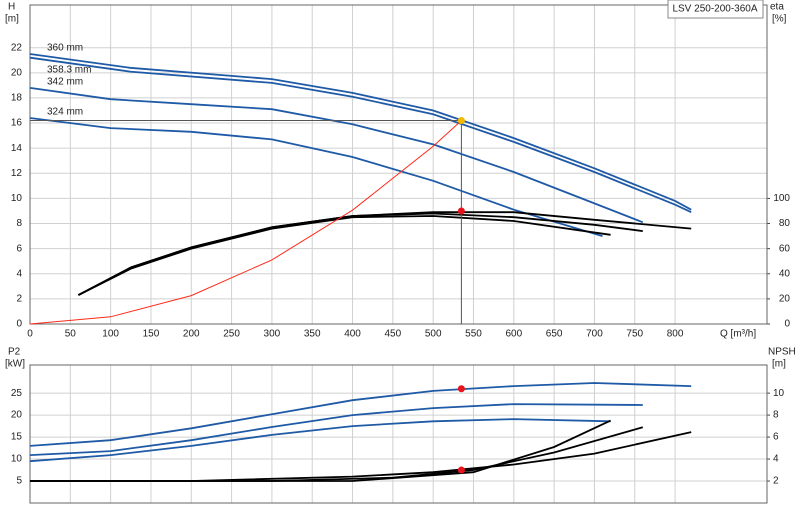 This screenshot has height=520, width=800. I want to click on x-tick-label: 350, so click(312, 334).